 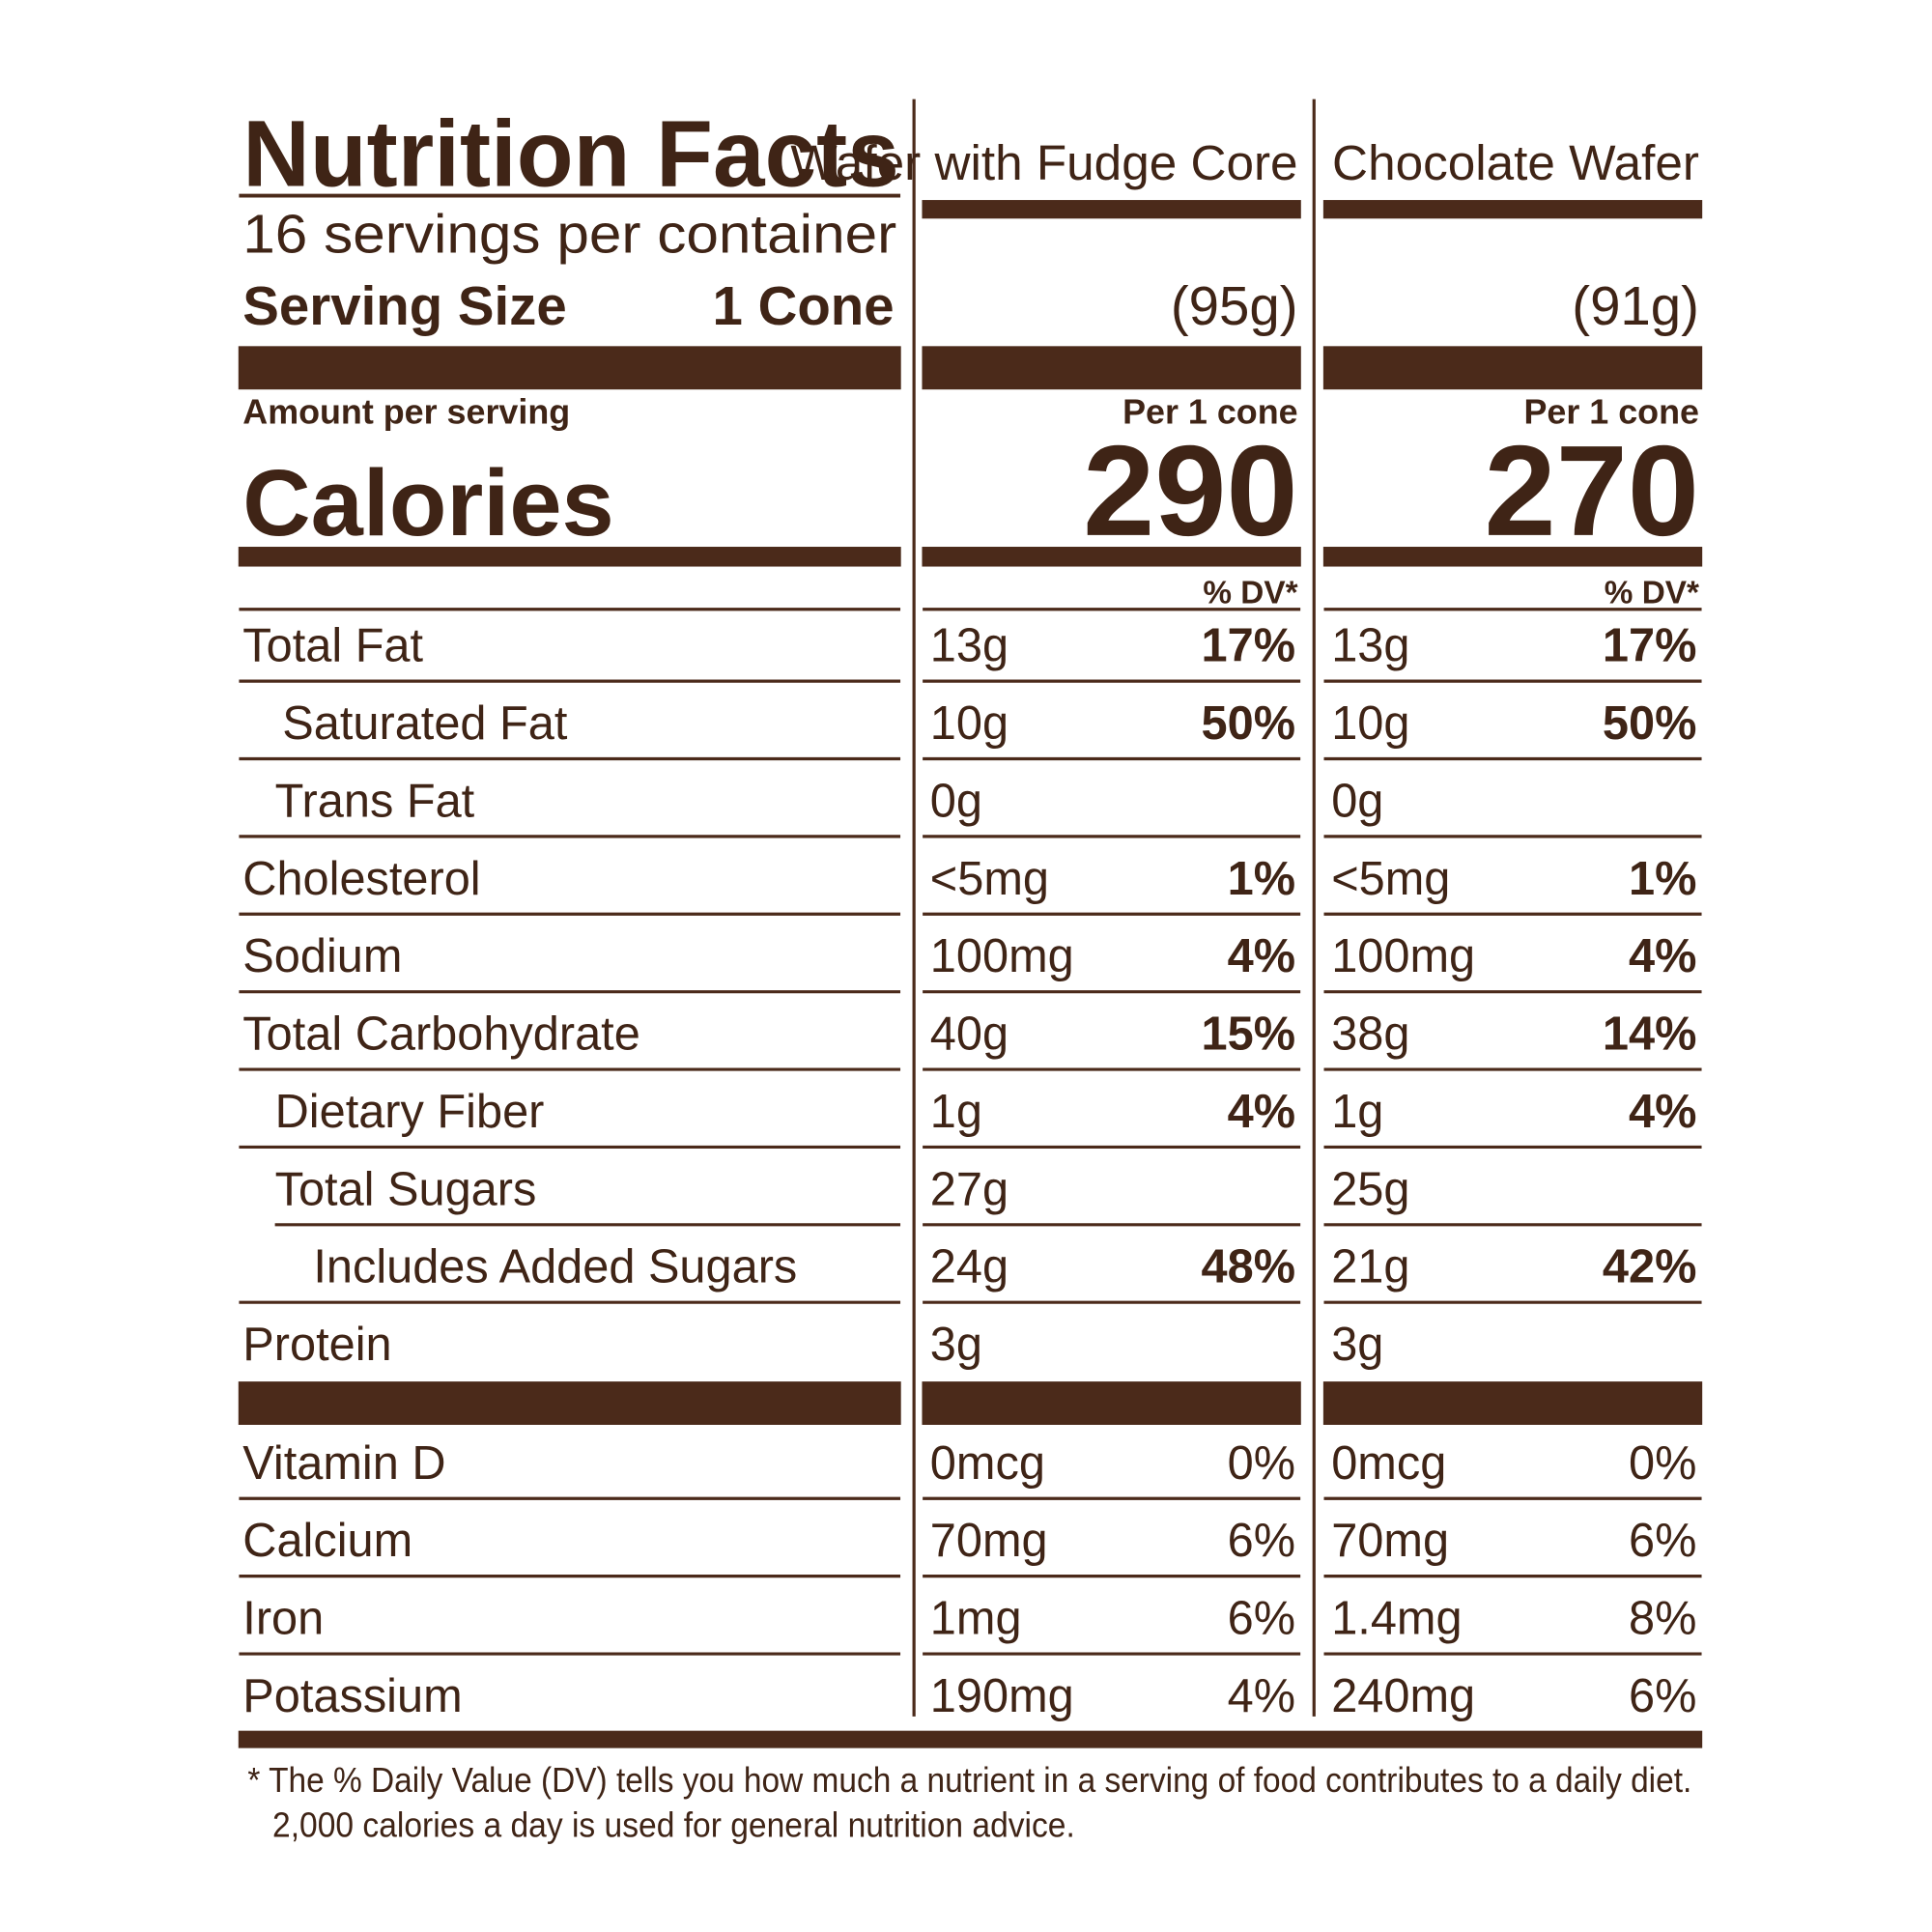 I want to click on nutrient-label: Vitamin D, so click(x=343, y=1463).